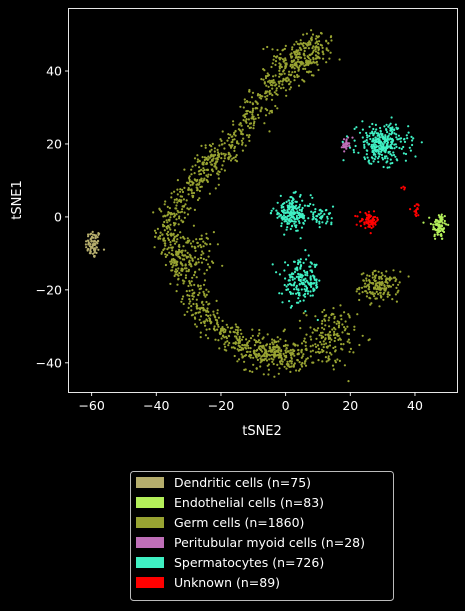  What do you see at coordinates (250, 402) in the screenshot?
I see `x-axis-ticks: −60 −40 −20 0 20 40` at bounding box center [250, 402].